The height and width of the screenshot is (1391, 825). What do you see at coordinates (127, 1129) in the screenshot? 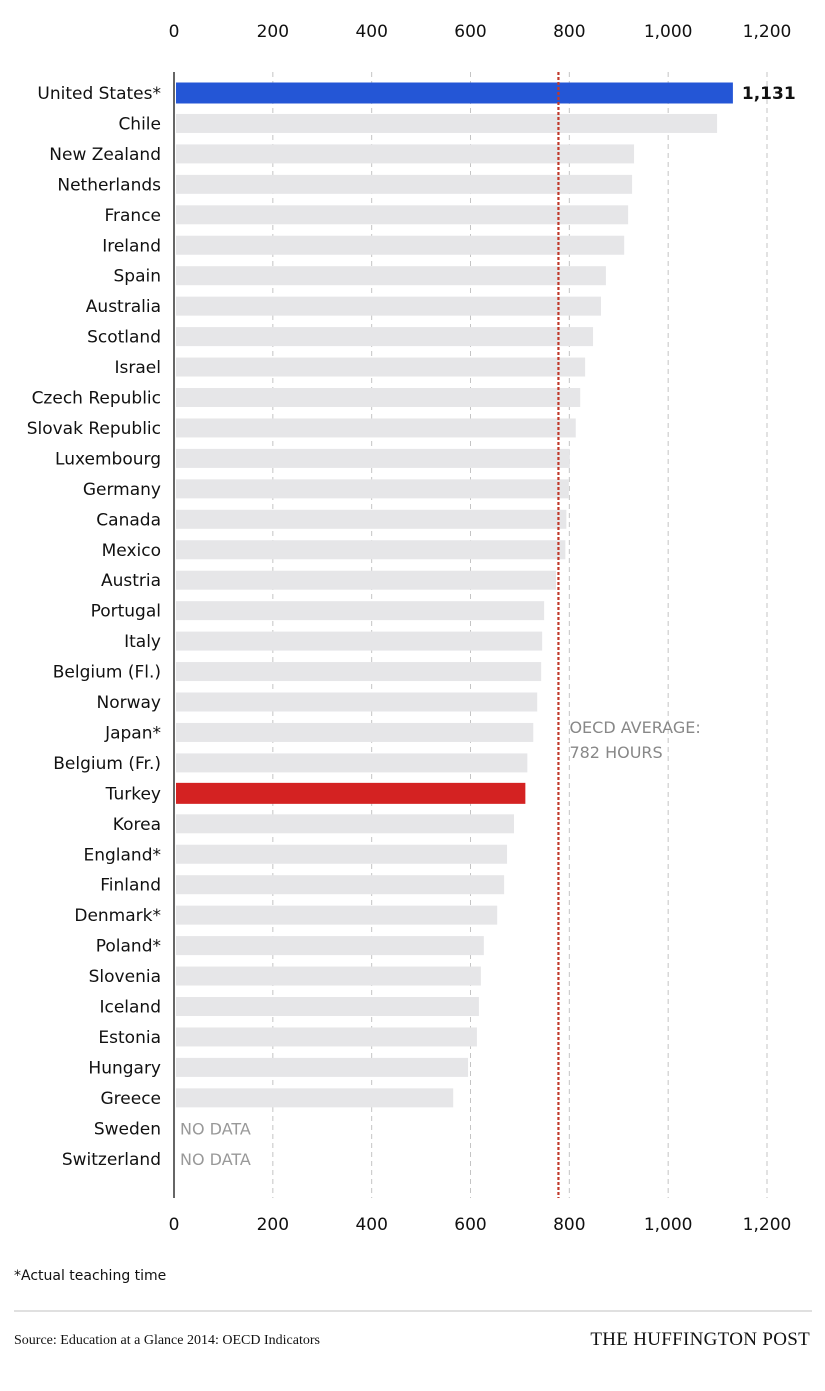
I see `category-label: Sweden` at bounding box center [127, 1129].